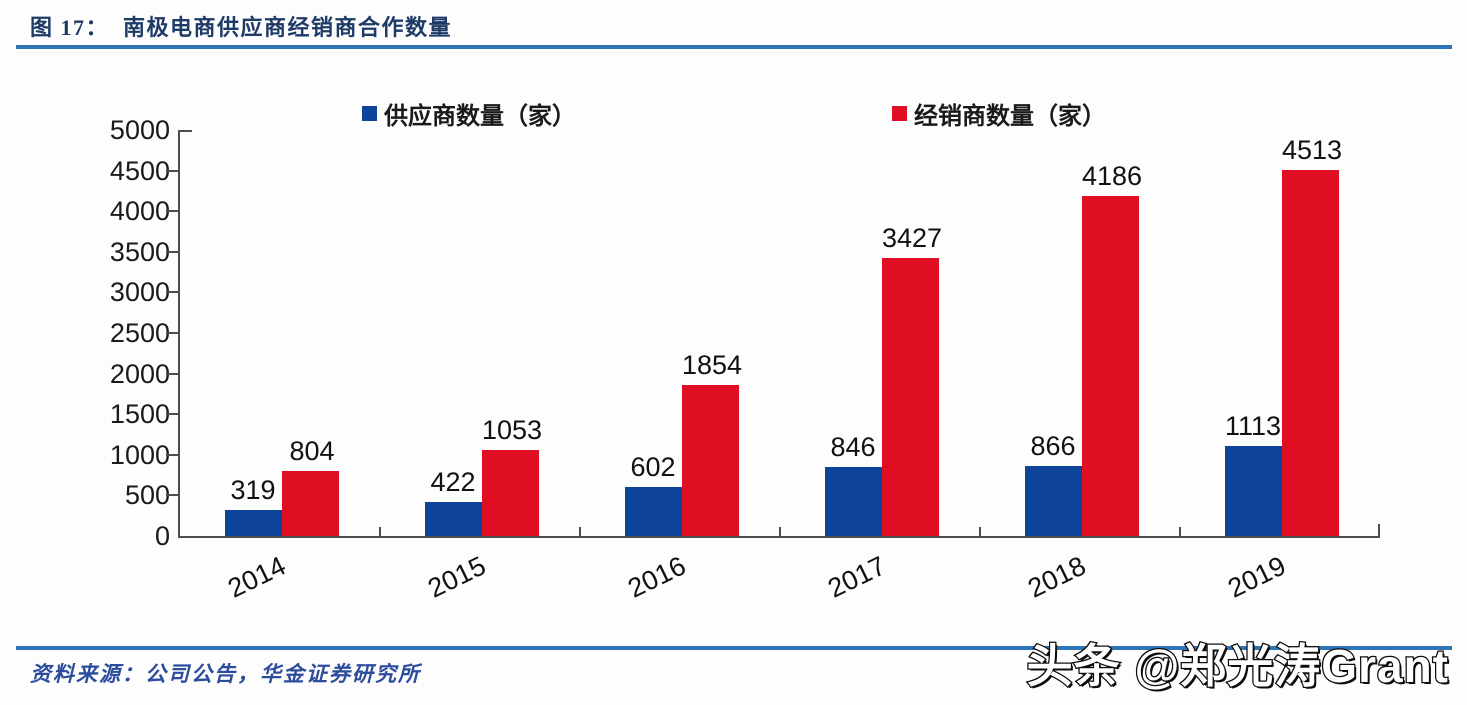  I want to click on value-label-supplier-2019: 1113, so click(1253, 425).